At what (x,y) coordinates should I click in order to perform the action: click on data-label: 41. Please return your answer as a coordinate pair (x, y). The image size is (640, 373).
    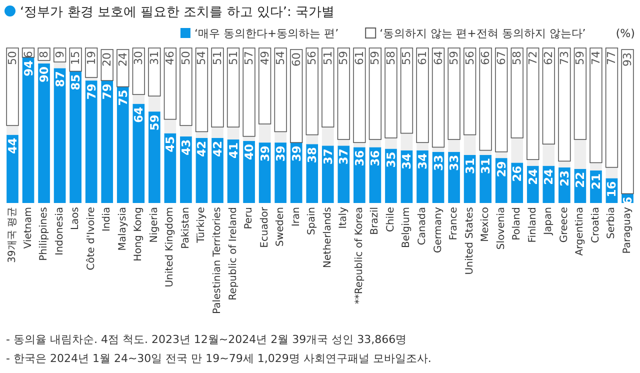
    Looking at the image, I should click on (233, 150).